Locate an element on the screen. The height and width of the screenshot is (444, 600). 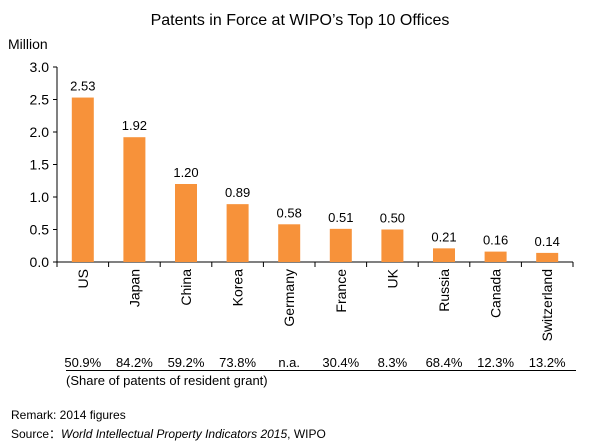
share-value: 8.3% is located at coordinates (392, 362).